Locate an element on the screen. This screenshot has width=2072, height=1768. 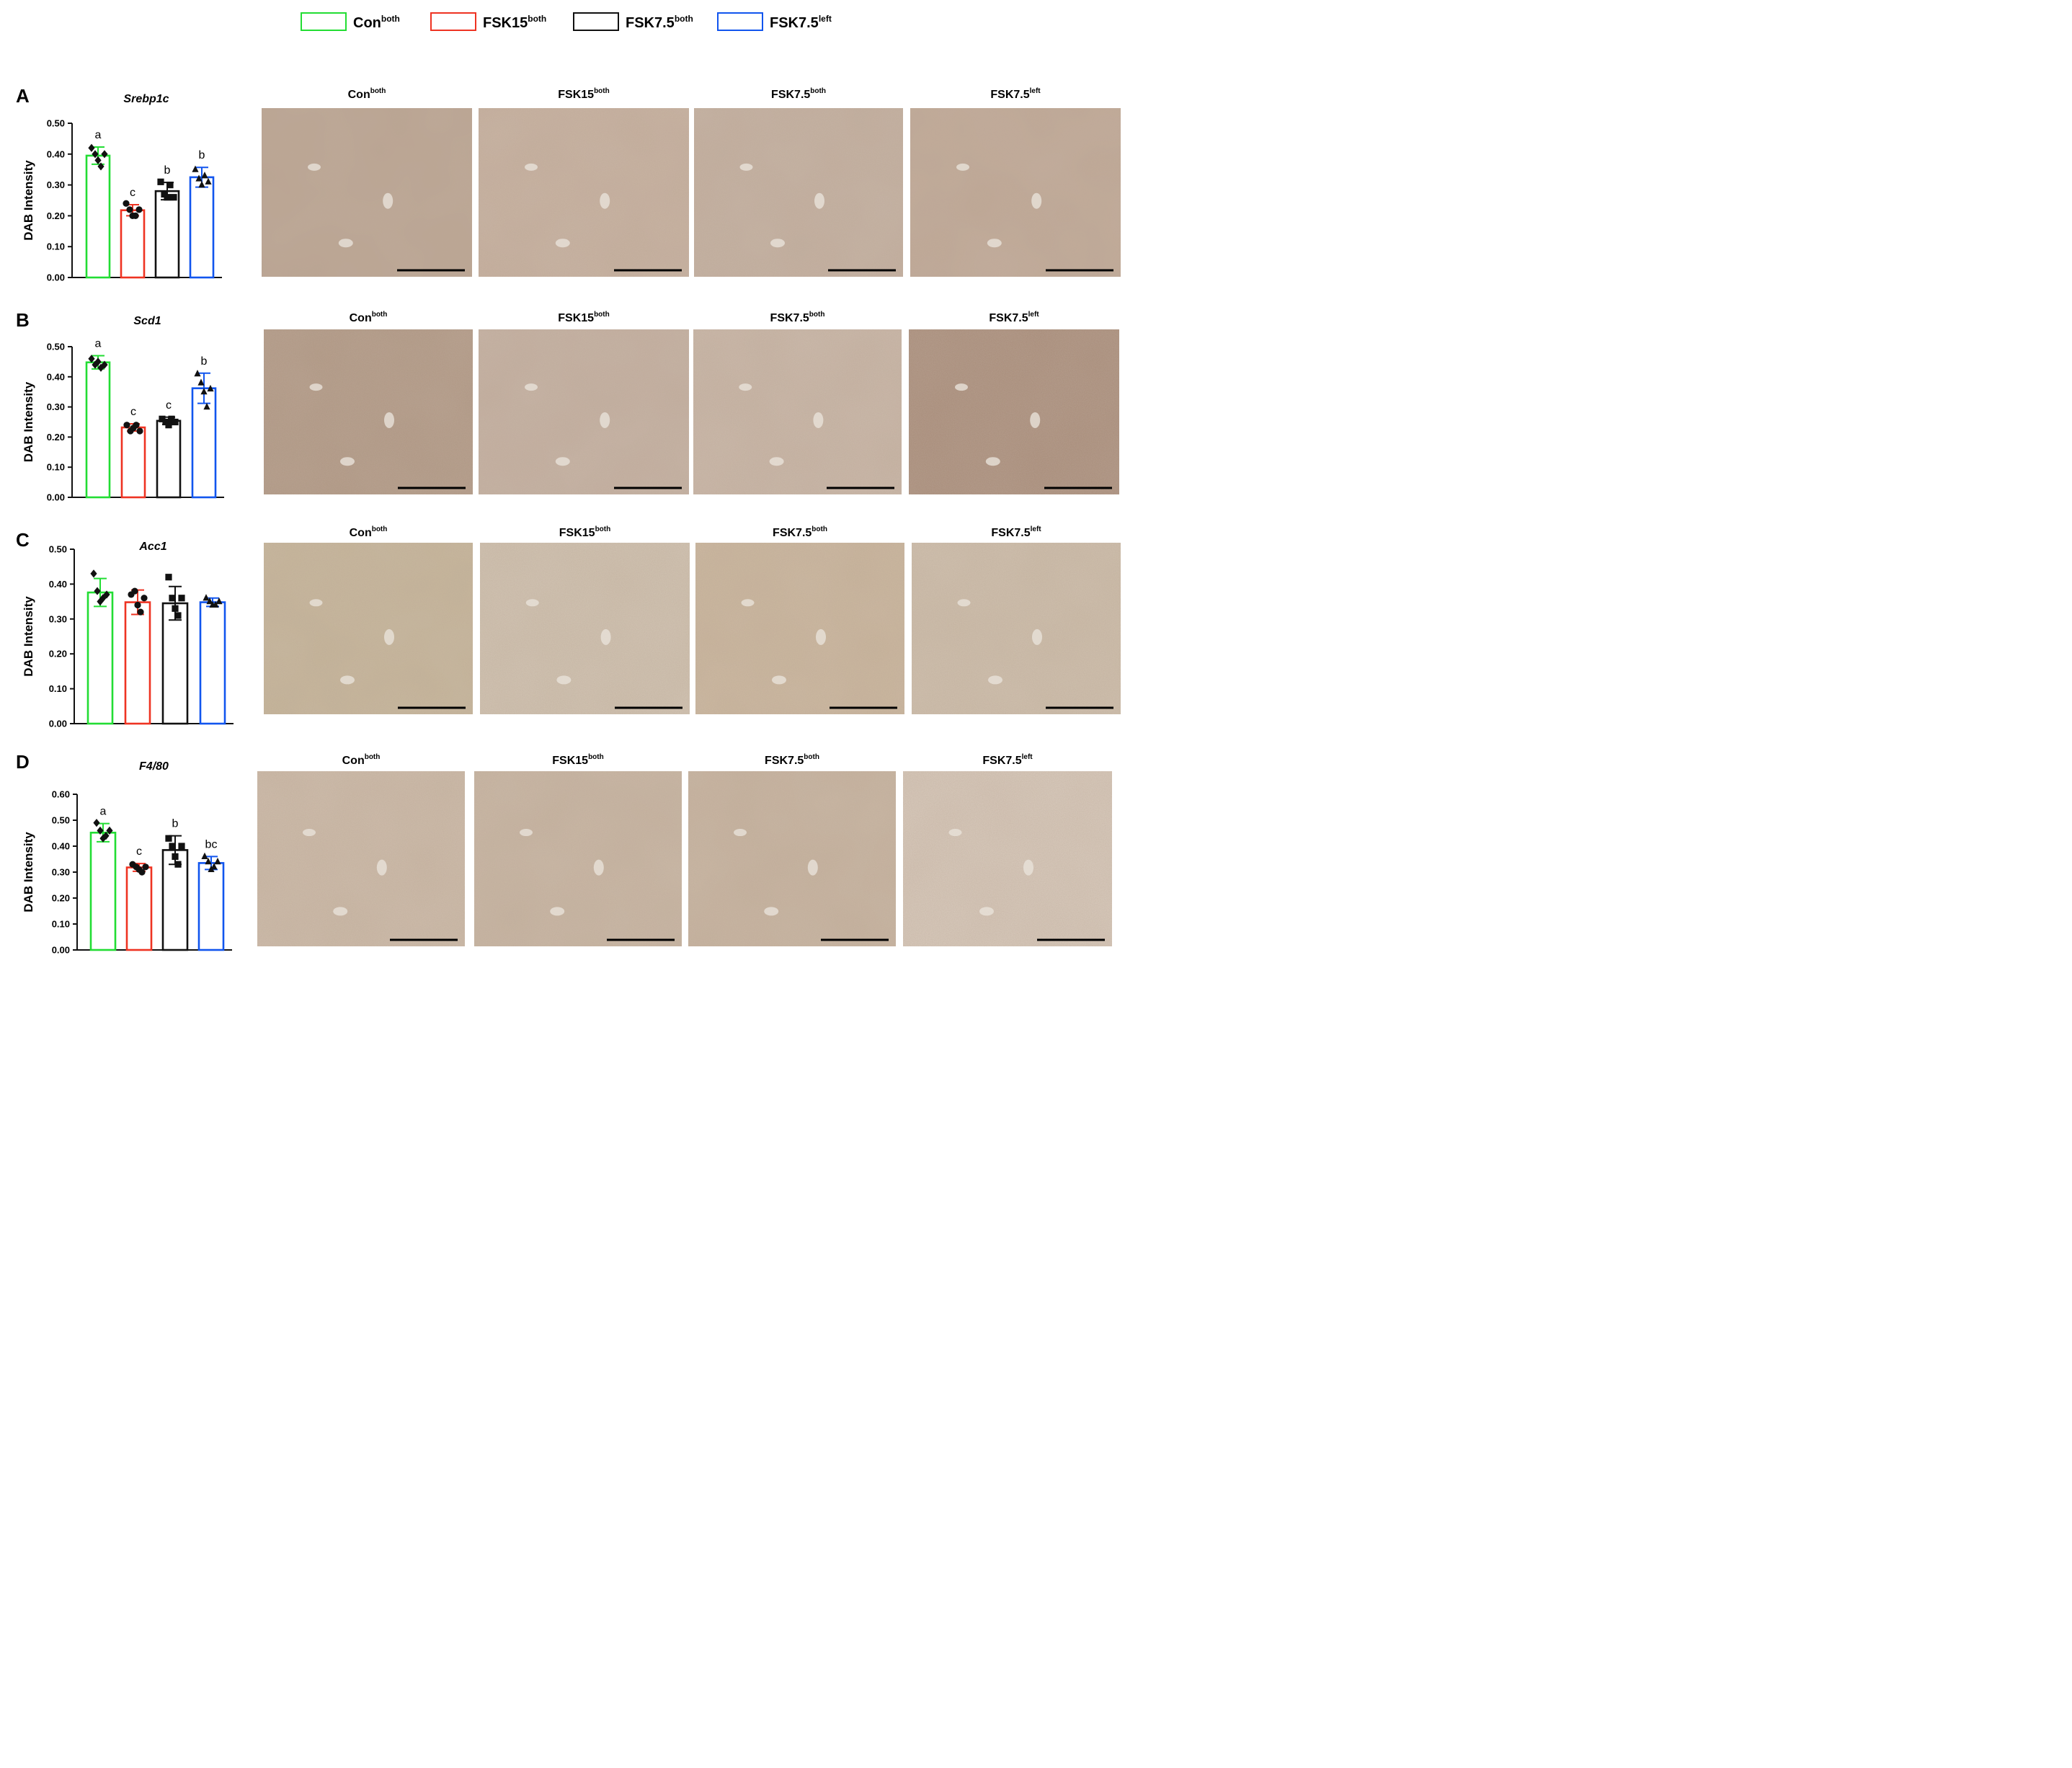
micrograph: FSK7.5both is located at coordinates (798, 182).